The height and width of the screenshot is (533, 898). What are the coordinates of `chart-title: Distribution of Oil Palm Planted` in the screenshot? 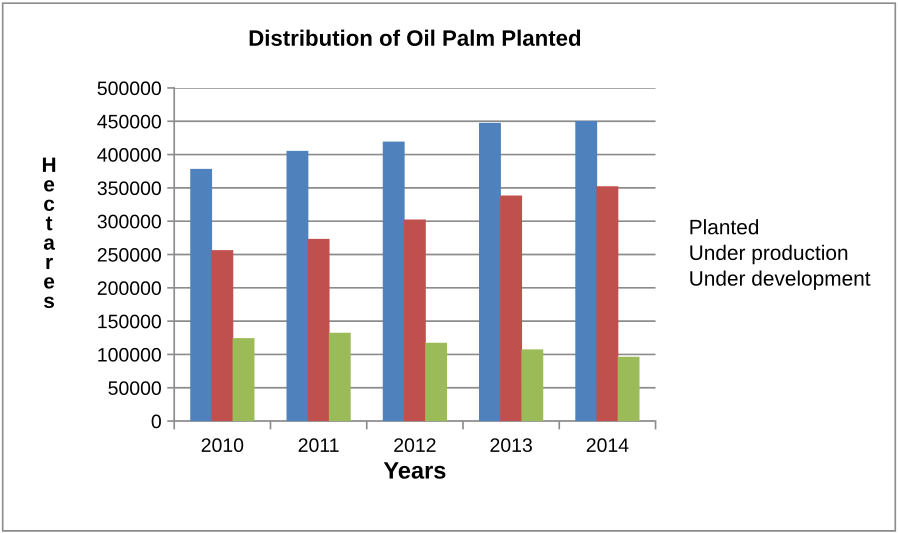 It's located at (415, 38).